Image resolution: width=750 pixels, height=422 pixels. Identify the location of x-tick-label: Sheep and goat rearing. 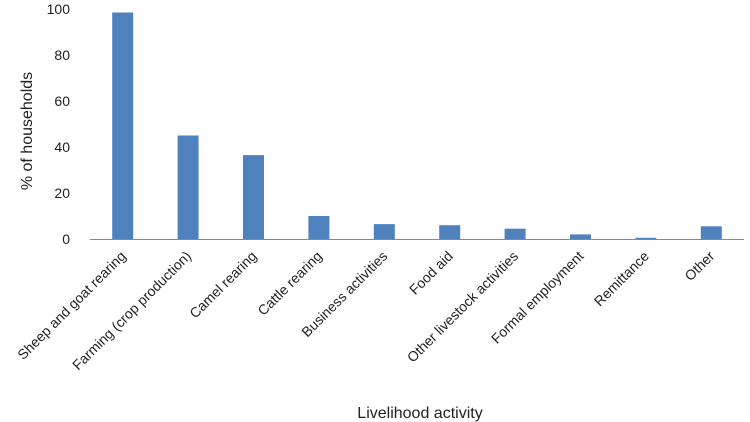
(71, 305).